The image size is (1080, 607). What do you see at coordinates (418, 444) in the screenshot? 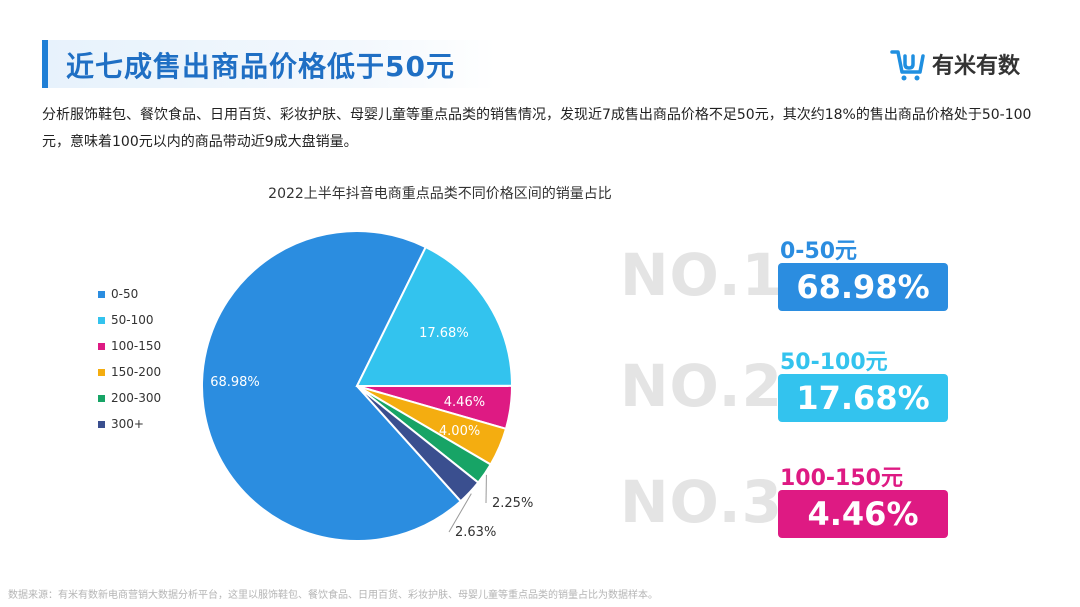
I see `pie-slice-300+` at bounding box center [418, 444].